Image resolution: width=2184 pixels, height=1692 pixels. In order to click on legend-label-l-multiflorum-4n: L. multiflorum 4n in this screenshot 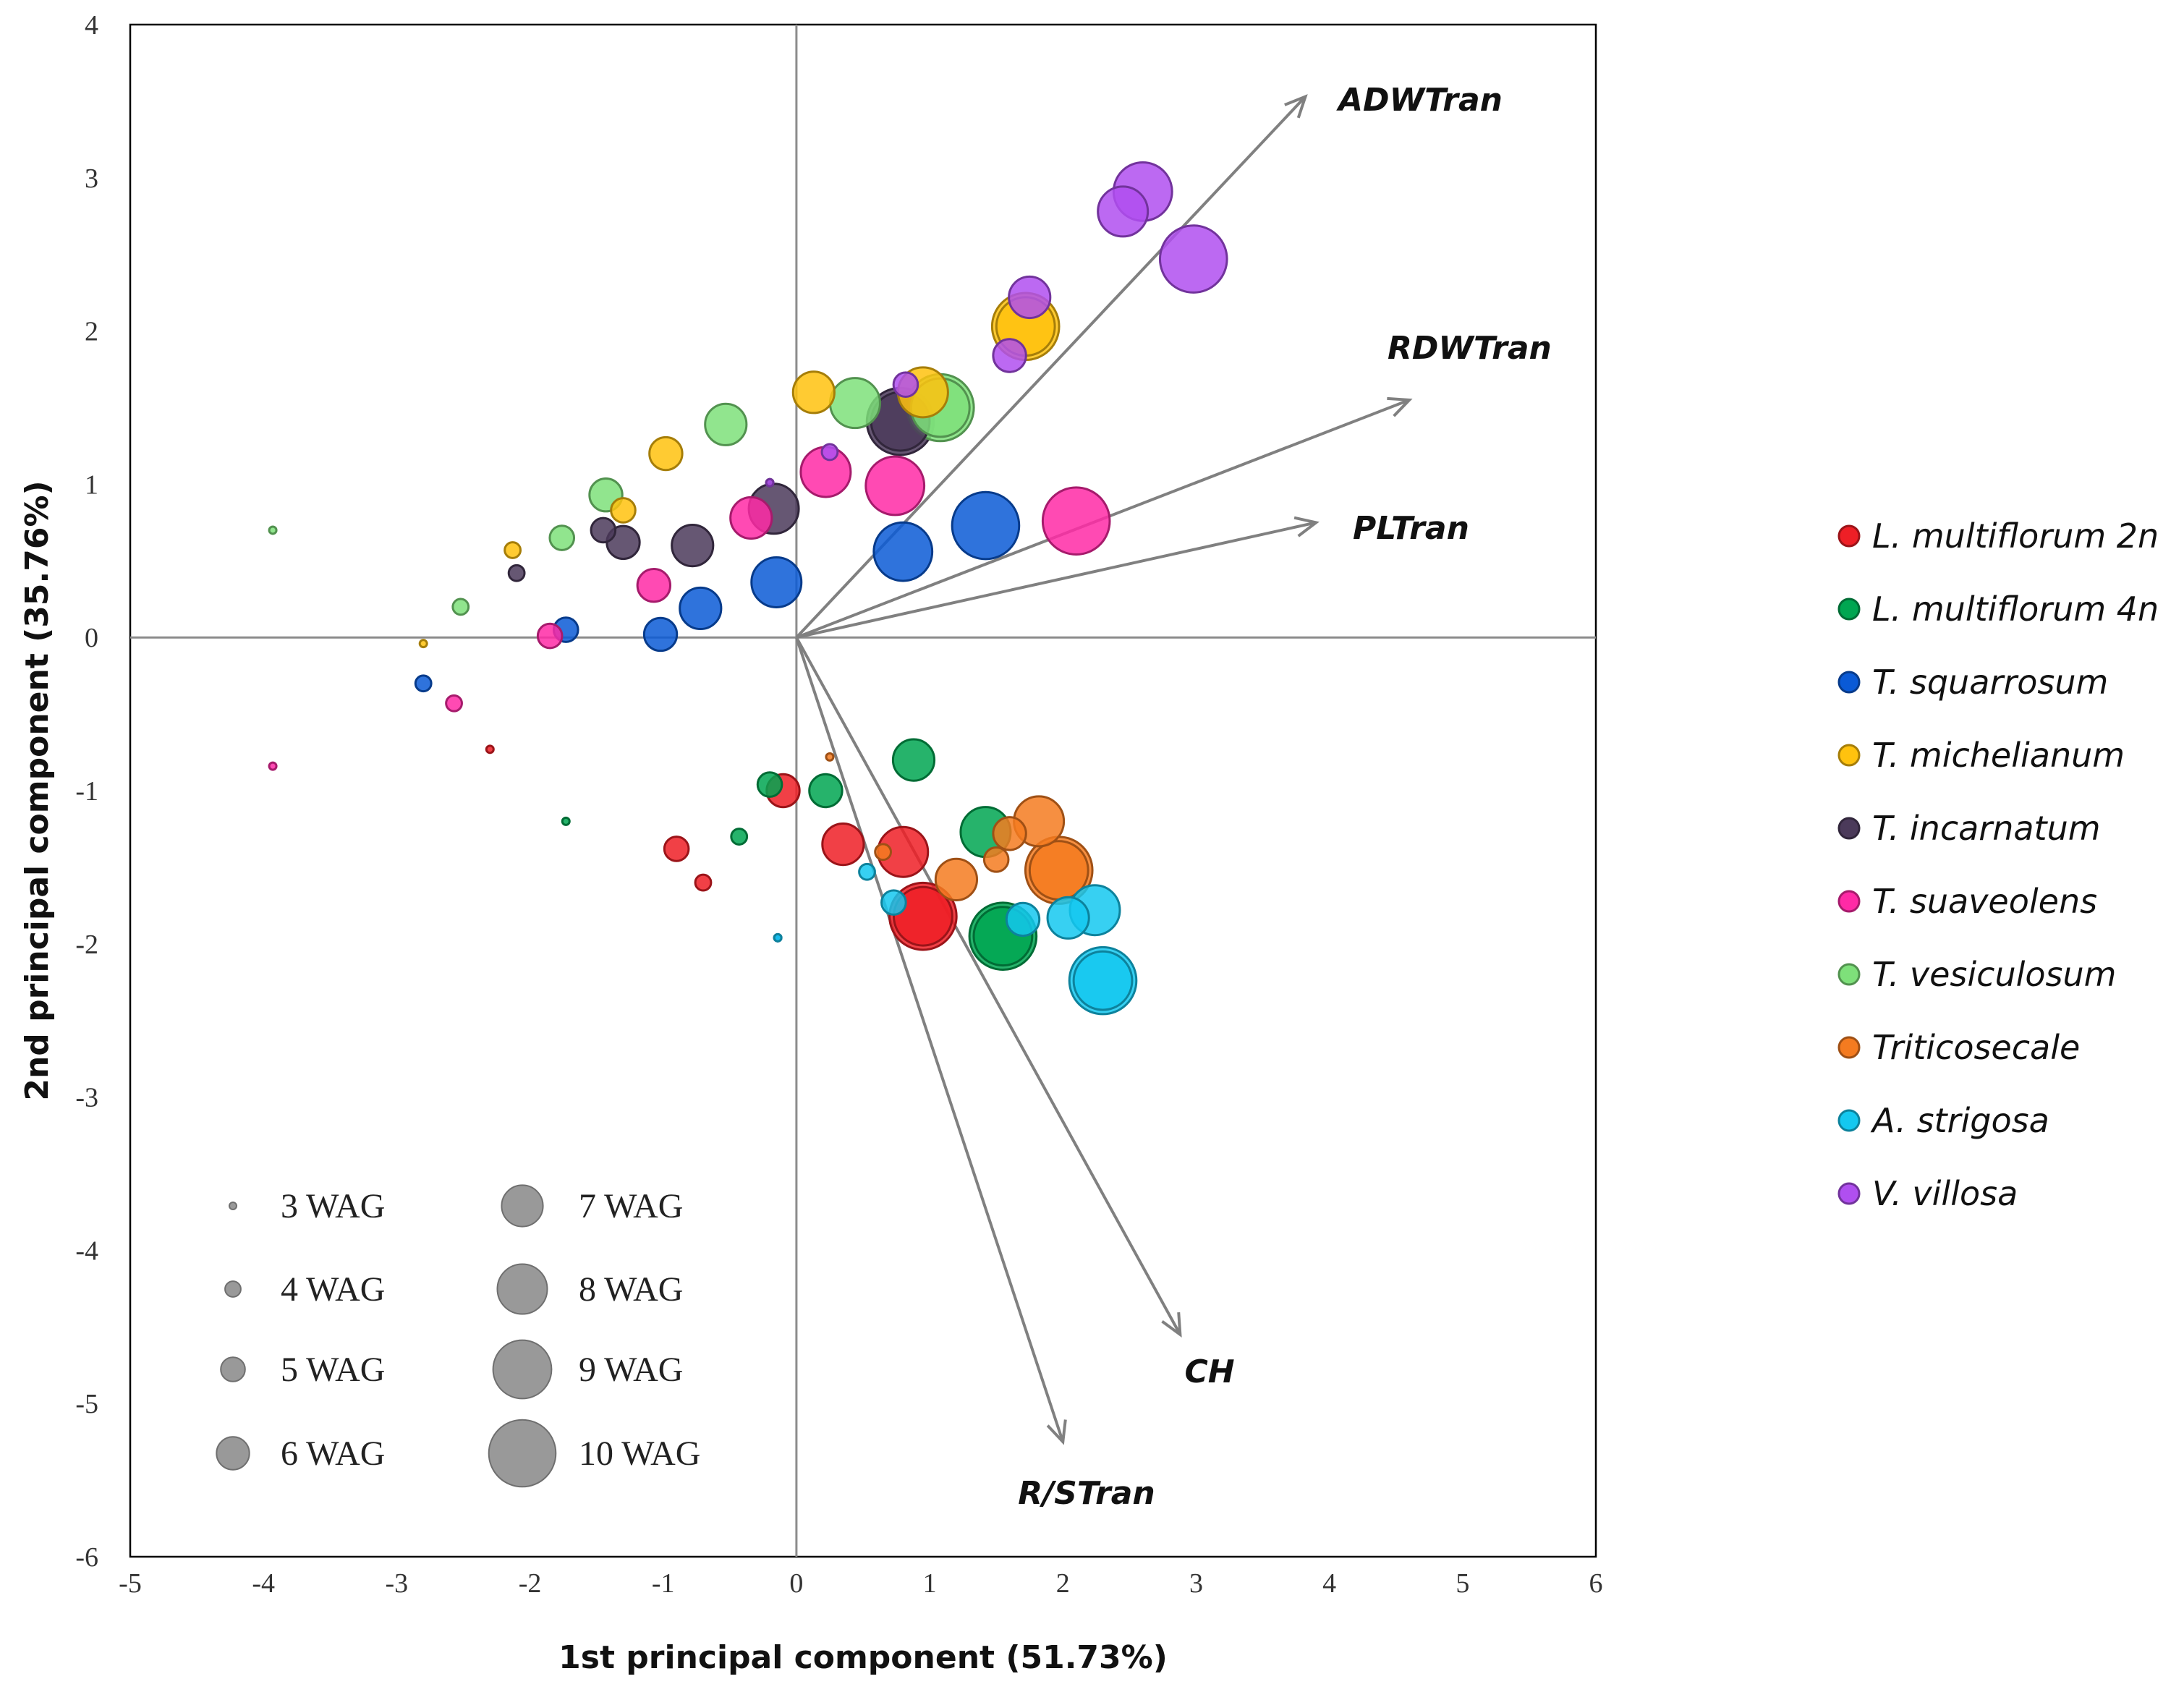, I will do `click(2015, 609)`.